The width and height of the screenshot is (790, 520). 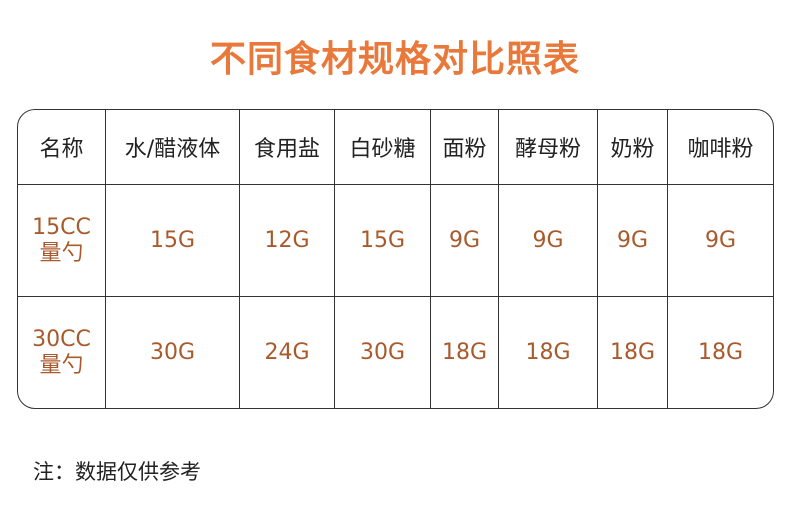 What do you see at coordinates (62, 147) in the screenshot?
I see `header-cell: 名称` at bounding box center [62, 147].